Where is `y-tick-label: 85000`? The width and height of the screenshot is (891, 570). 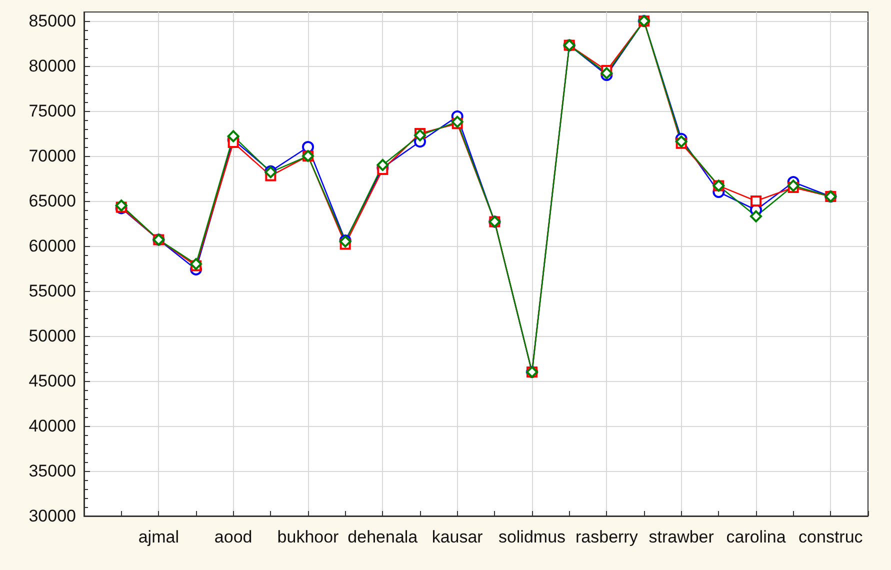 y-tick-label: 85000 is located at coordinates (52, 21).